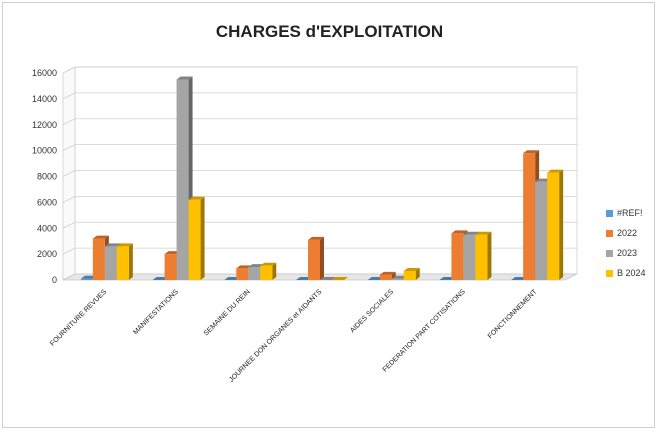 This screenshot has height=432, width=659. I want to click on y-tick-label: 12000, so click(44, 125).